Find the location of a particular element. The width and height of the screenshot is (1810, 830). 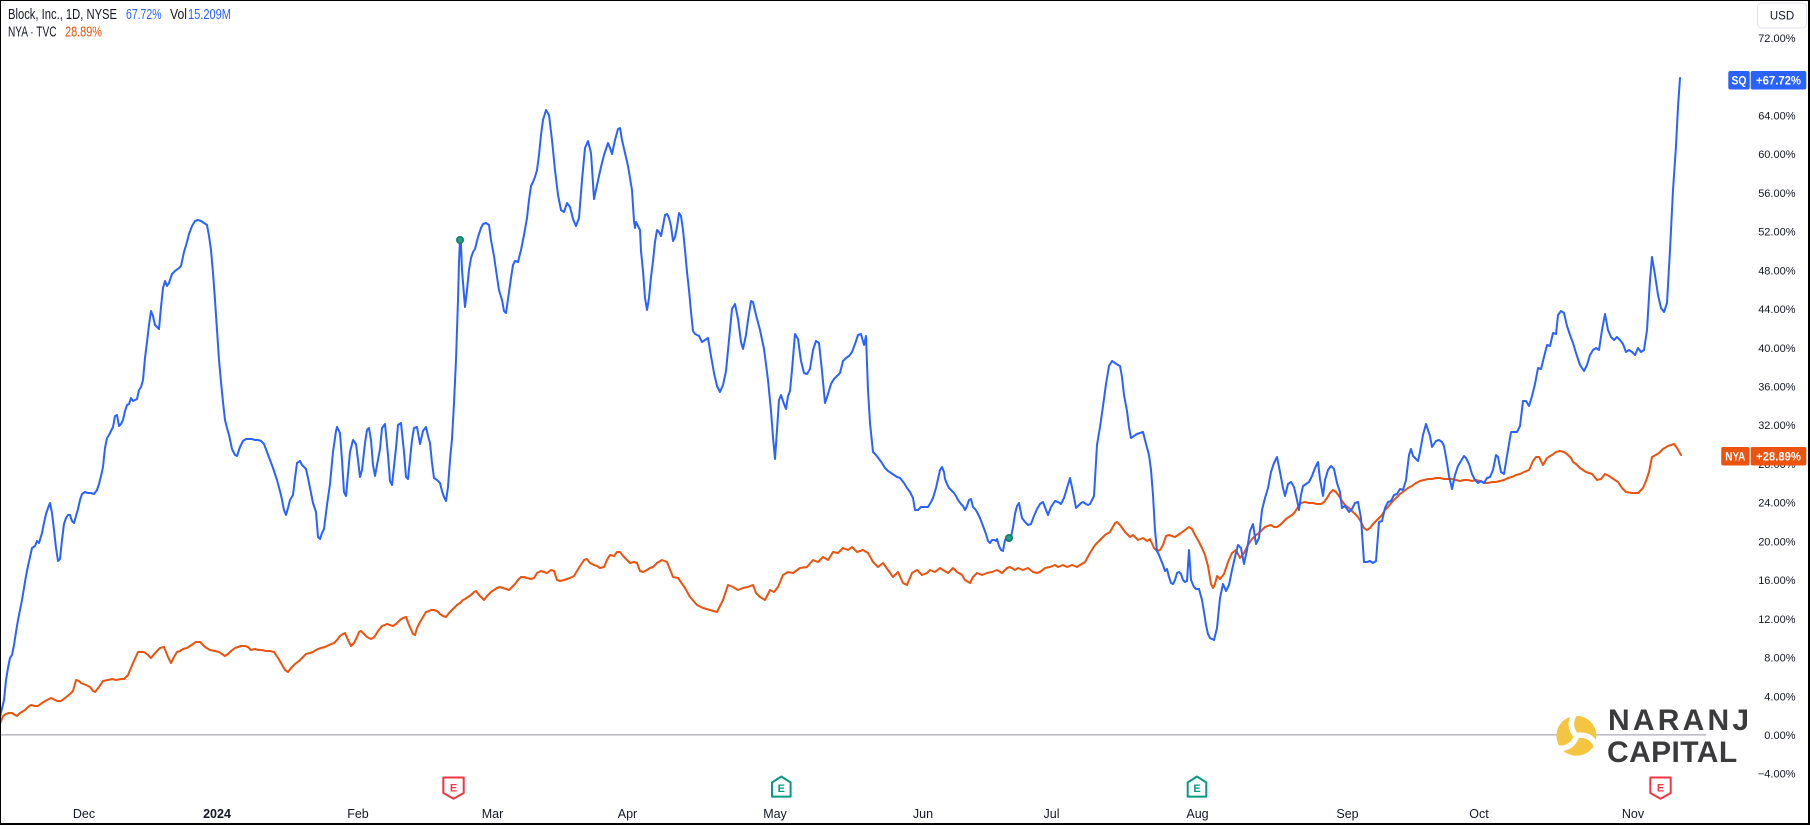

svg-text: 48.00% is located at coordinates (1777, 271).